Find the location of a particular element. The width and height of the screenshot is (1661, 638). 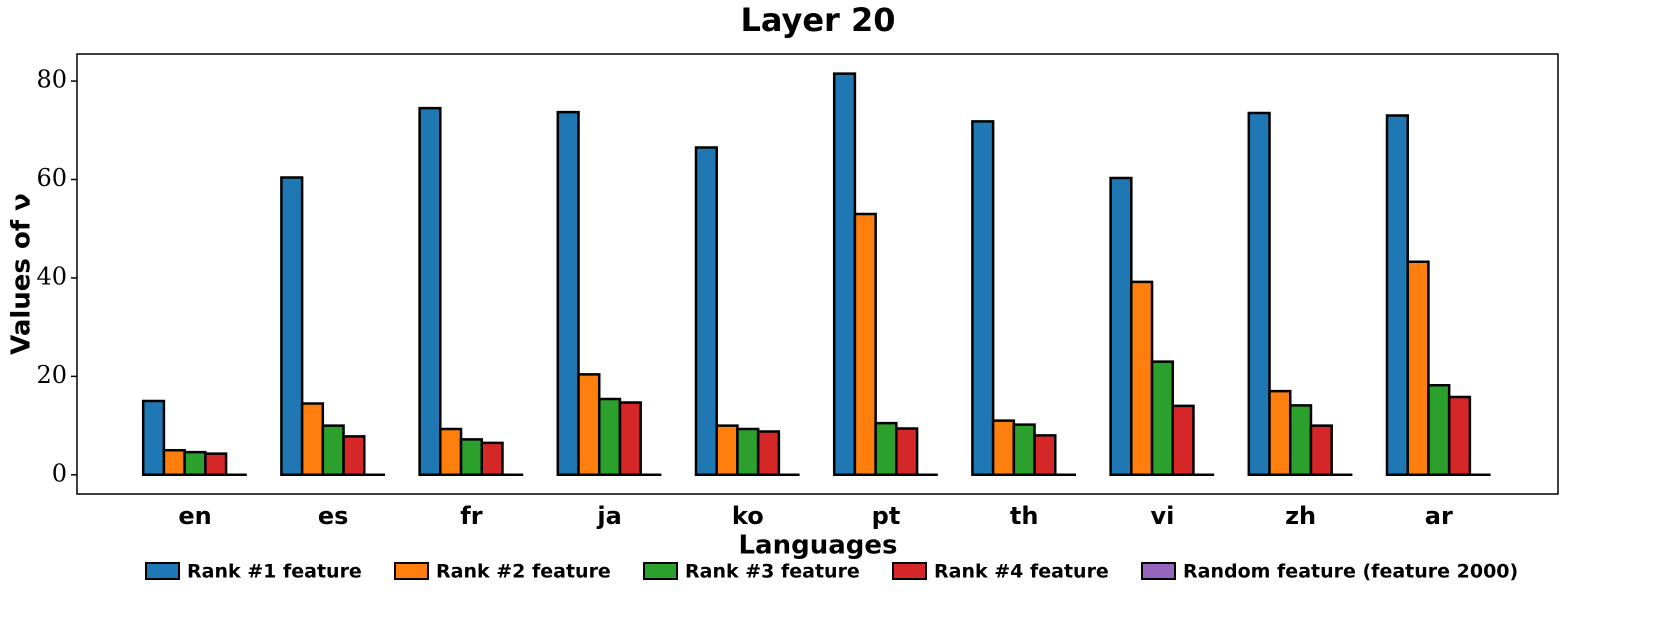

x-tick-label: es is located at coordinates (333, 516).